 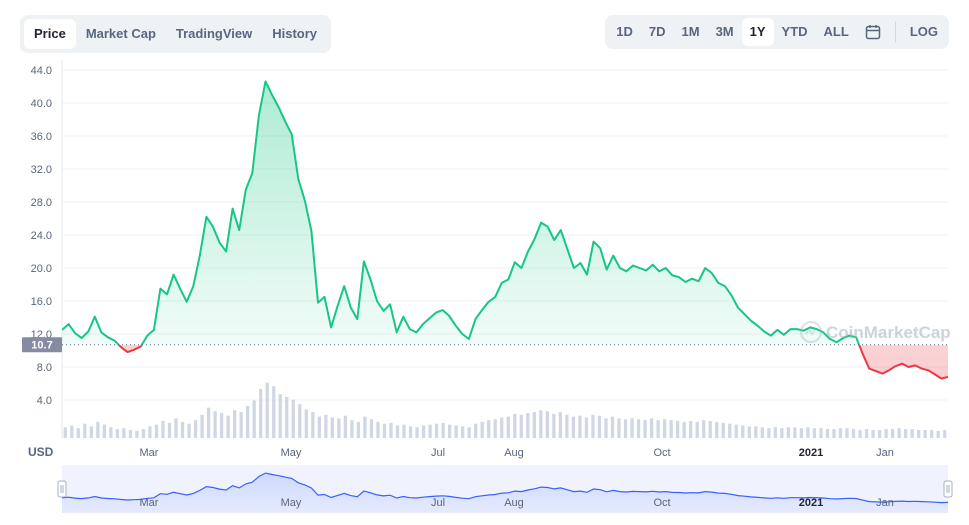 I want to click on navigator-left-handle, so click(x=62, y=489).